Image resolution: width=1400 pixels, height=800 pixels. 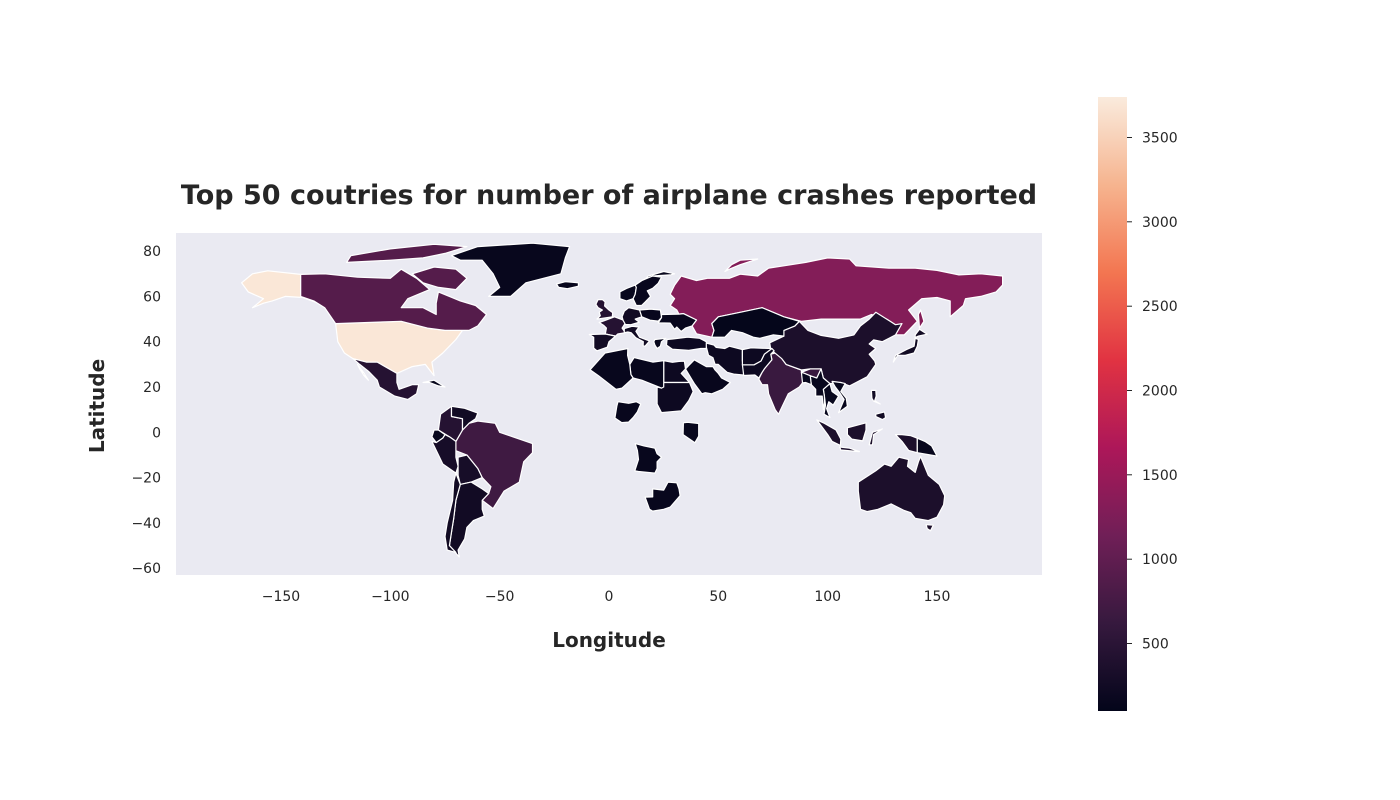 I want to click on colorbar-tick-label: 500, so click(x=1155, y=645).